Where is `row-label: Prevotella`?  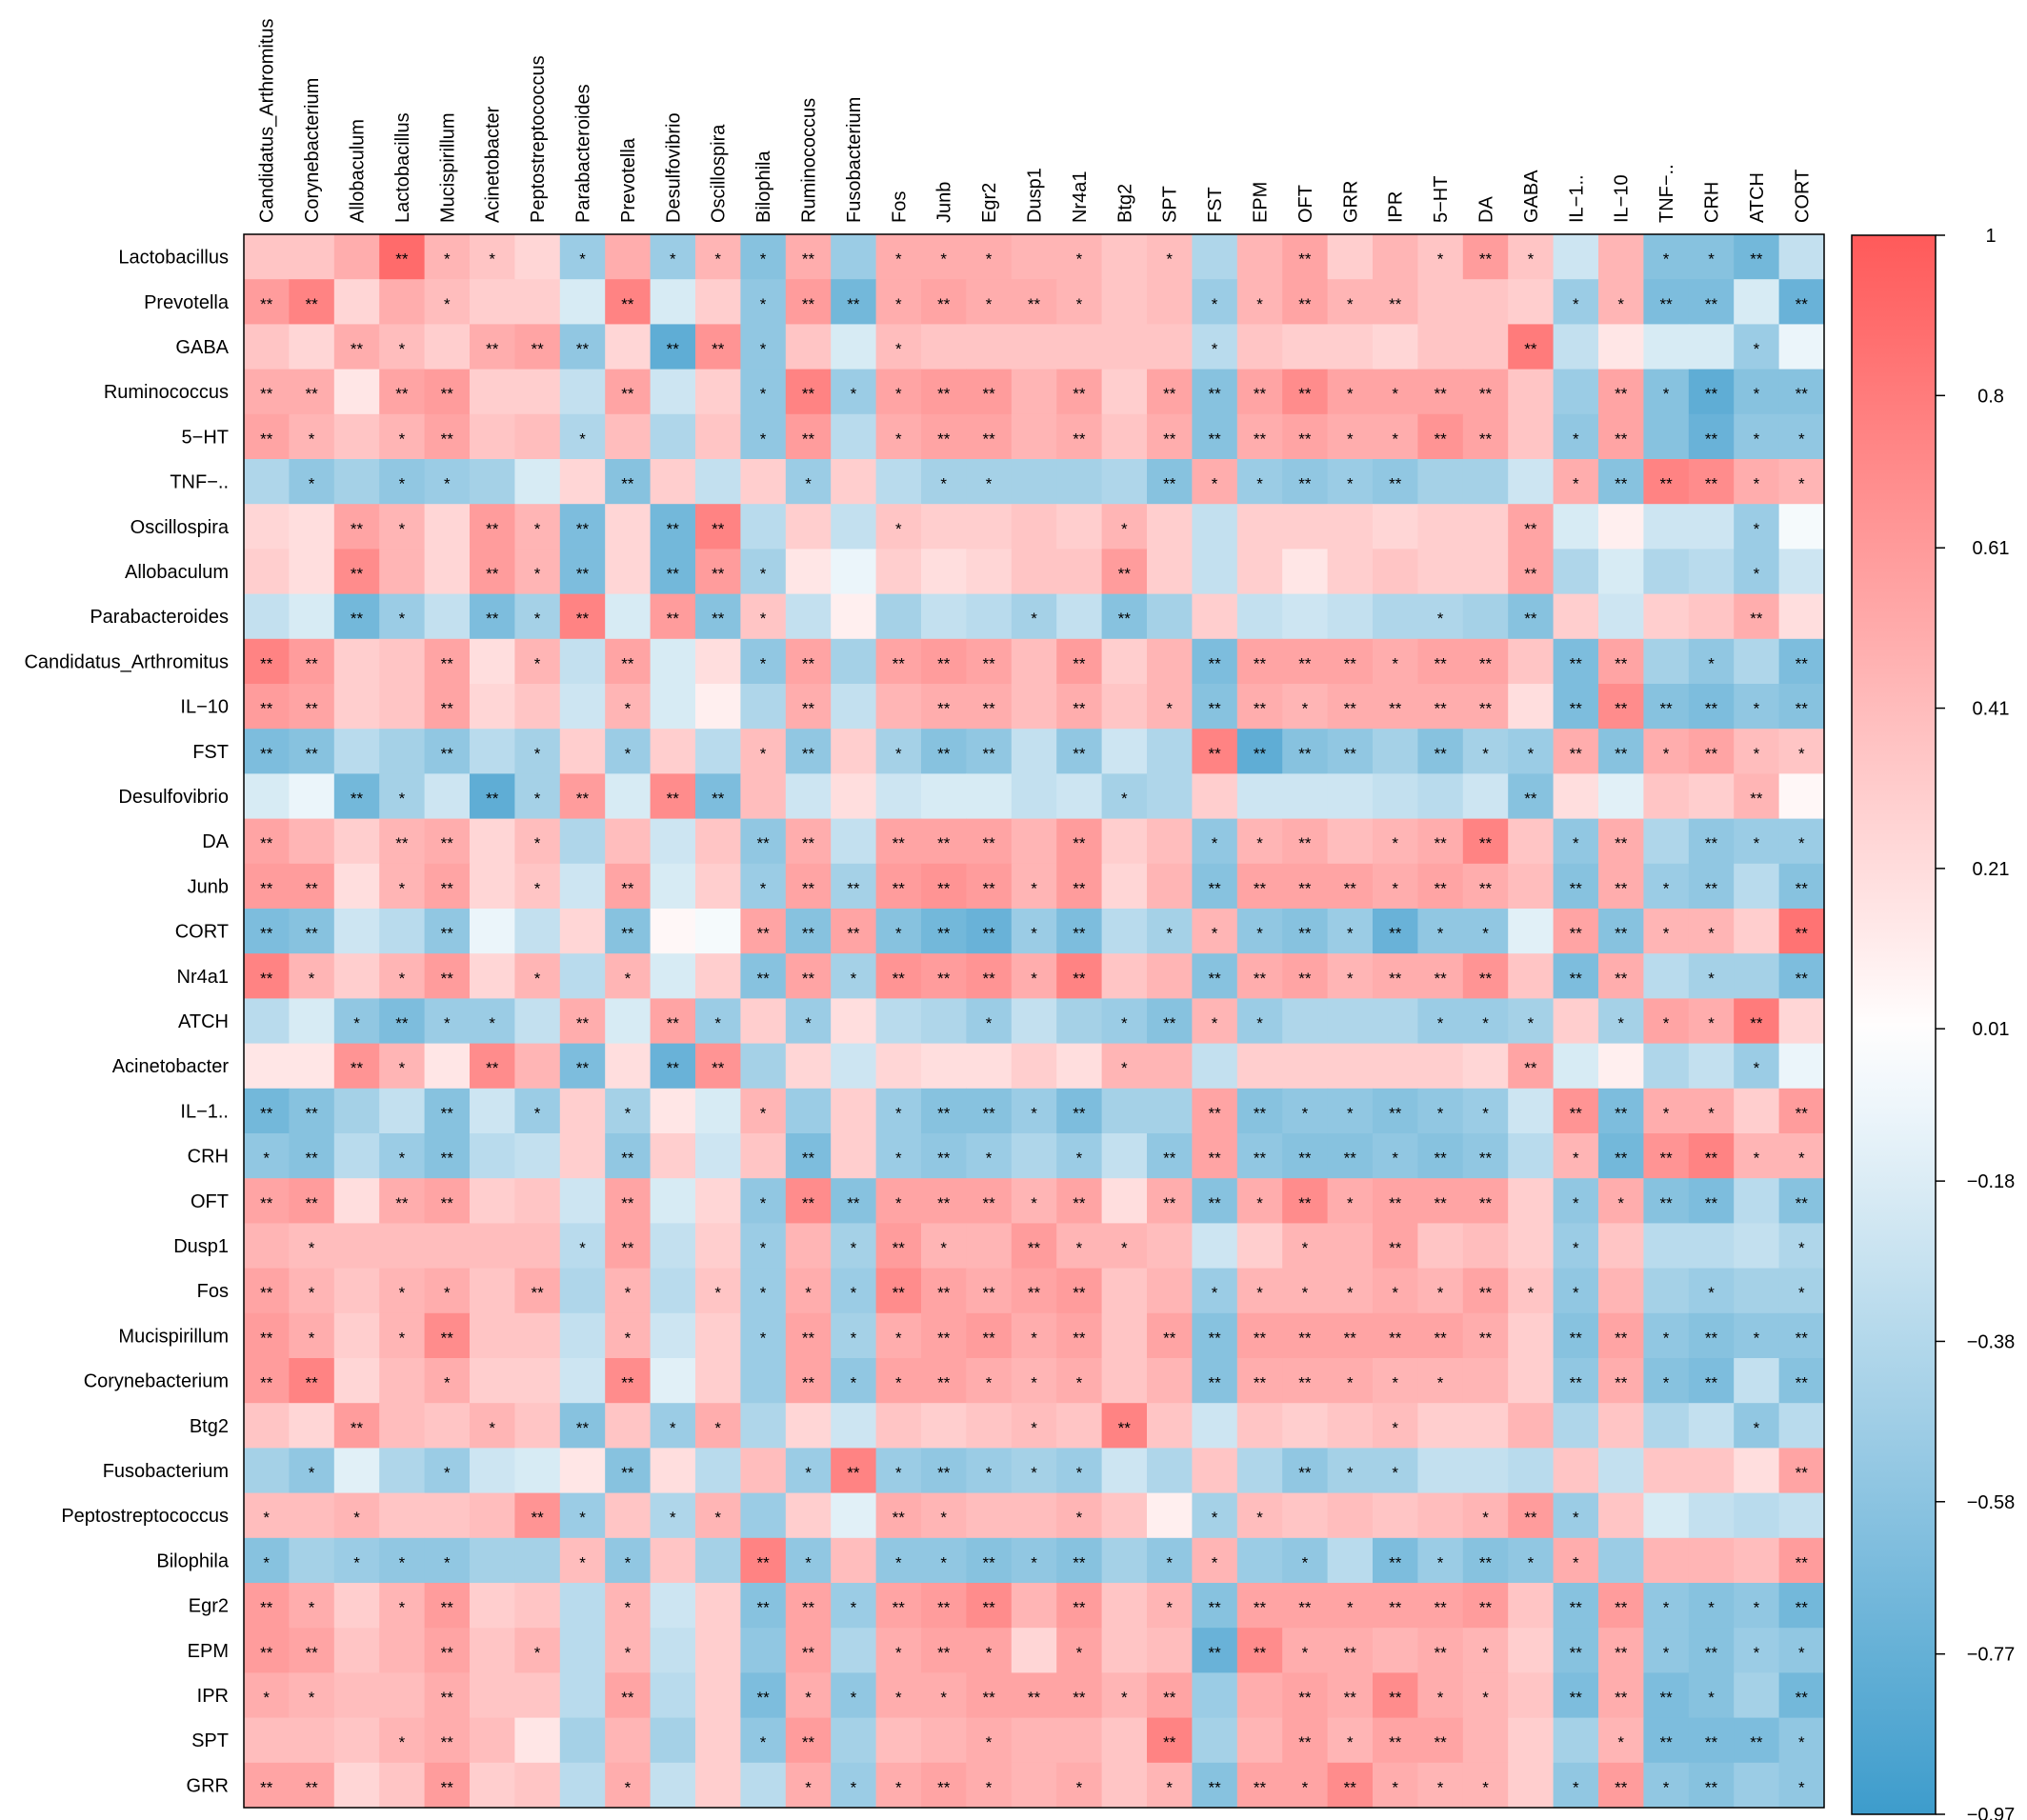 row-label: Prevotella is located at coordinates (187, 302).